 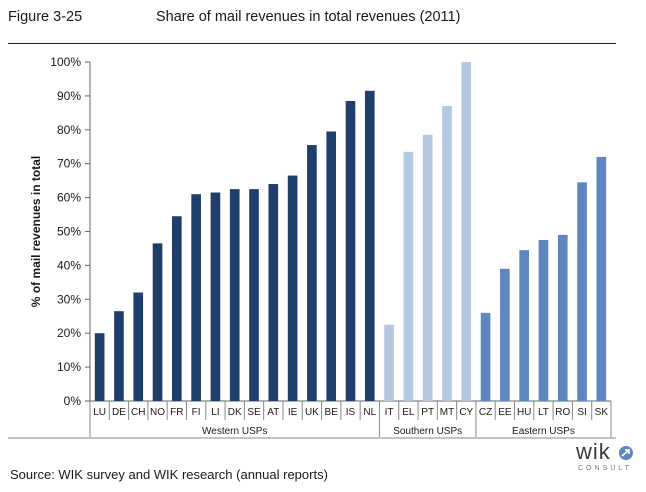 I want to click on x-tick-label: FI, so click(x=196, y=412).